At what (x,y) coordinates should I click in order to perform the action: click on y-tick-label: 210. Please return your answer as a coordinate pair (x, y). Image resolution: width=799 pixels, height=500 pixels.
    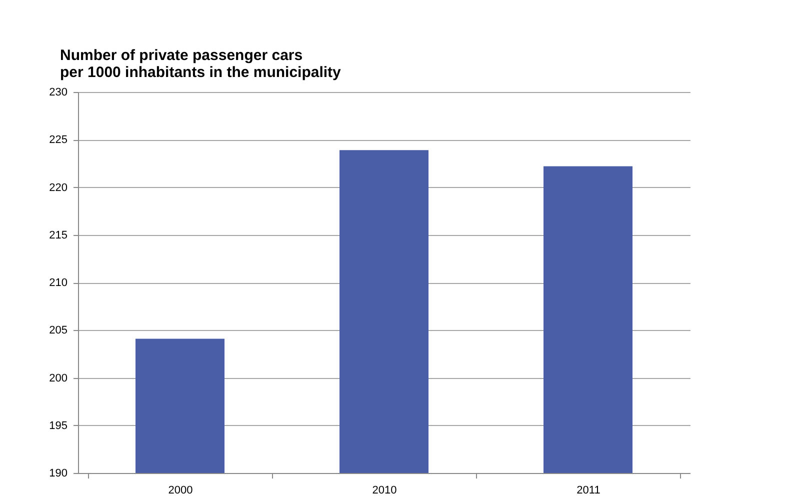
    Looking at the image, I should click on (58, 283).